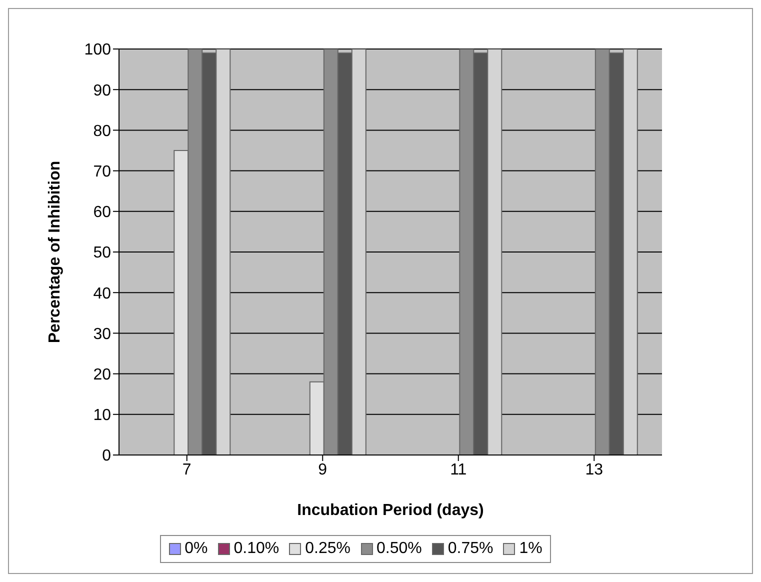 This screenshot has height=582, width=761. Describe the element at coordinates (323, 469) in the screenshot. I see `x-tick-label: 9` at that location.